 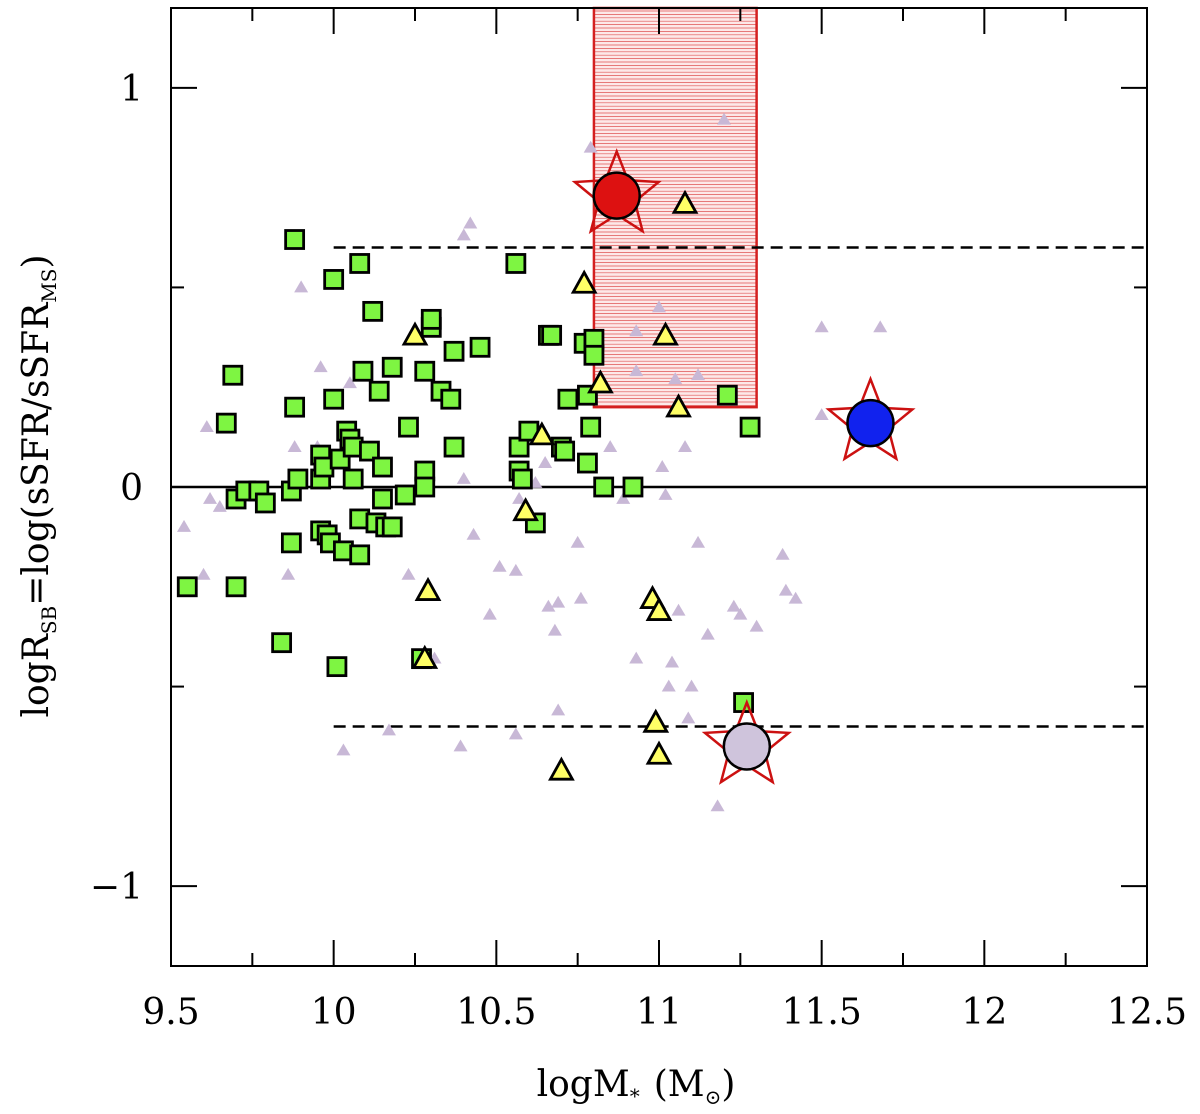 I want to click on x-tick-label: 12, so click(x=984, y=1012).